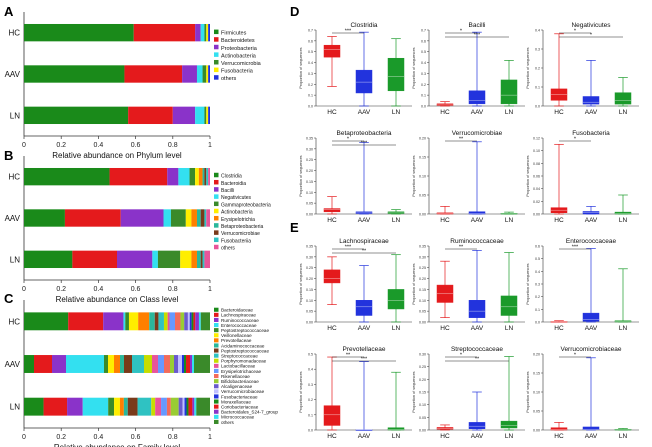 Image resolution: width=652 pixels, height=447 pixels. Describe the element at coordinates (236, 241) in the screenshot. I see `legend-label: Fusobacteriia` at that location.